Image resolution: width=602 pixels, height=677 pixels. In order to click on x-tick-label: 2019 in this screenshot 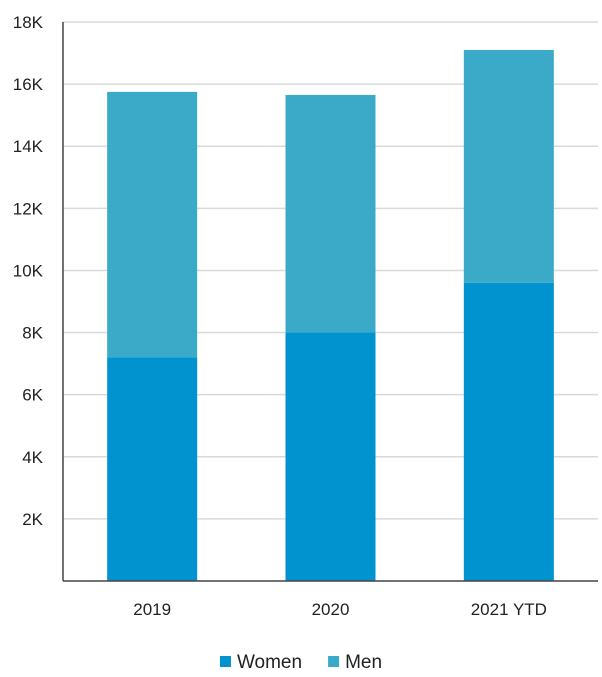, I will do `click(152, 609)`.